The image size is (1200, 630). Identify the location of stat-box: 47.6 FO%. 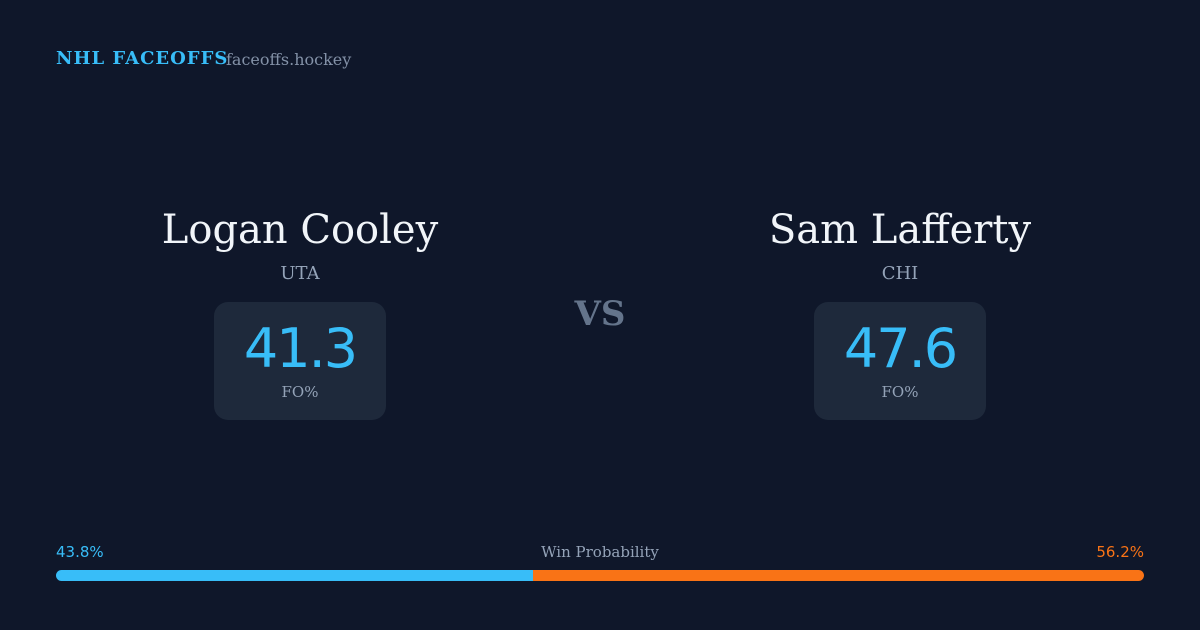
(900, 361).